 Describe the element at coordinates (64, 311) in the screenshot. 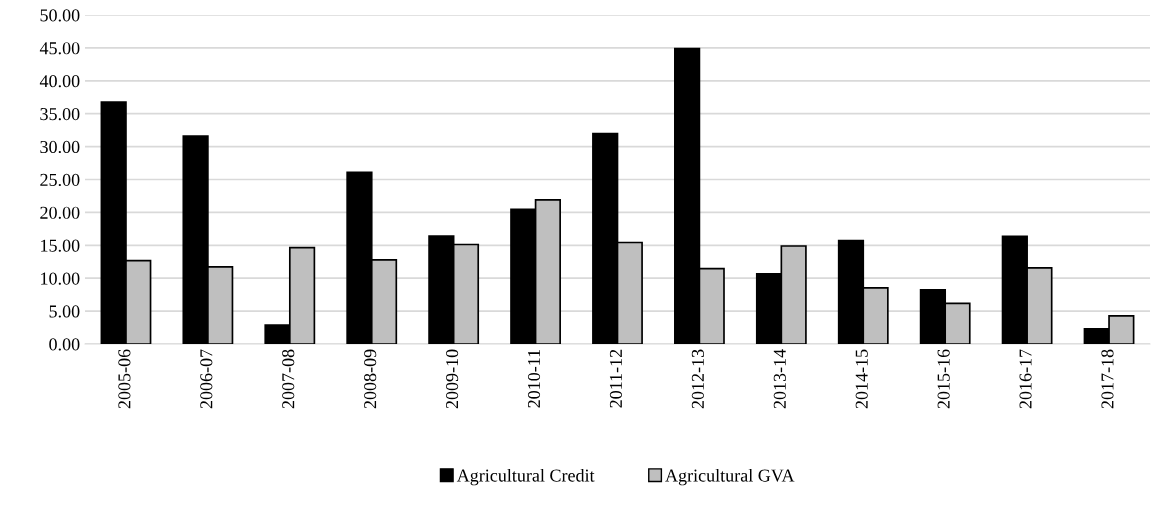

I see `y-tick-label: 5.00` at that location.